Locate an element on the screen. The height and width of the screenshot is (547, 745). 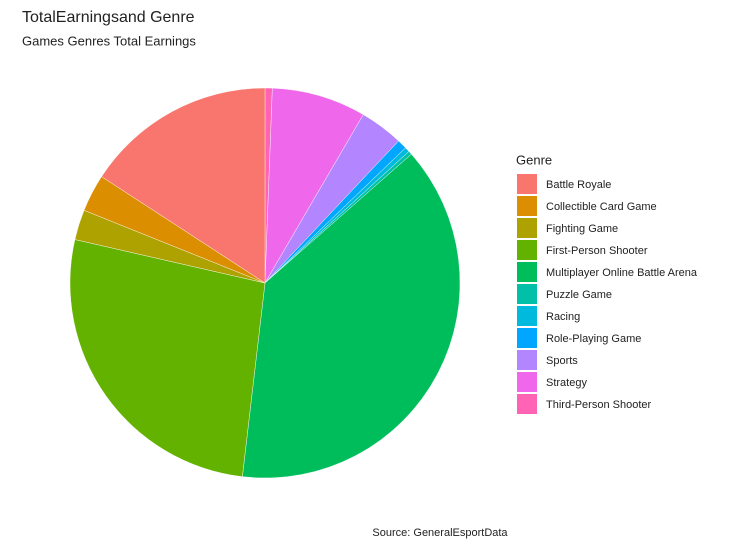
chart-subtitle: Games Genres Total Earnings is located at coordinates (109, 40).